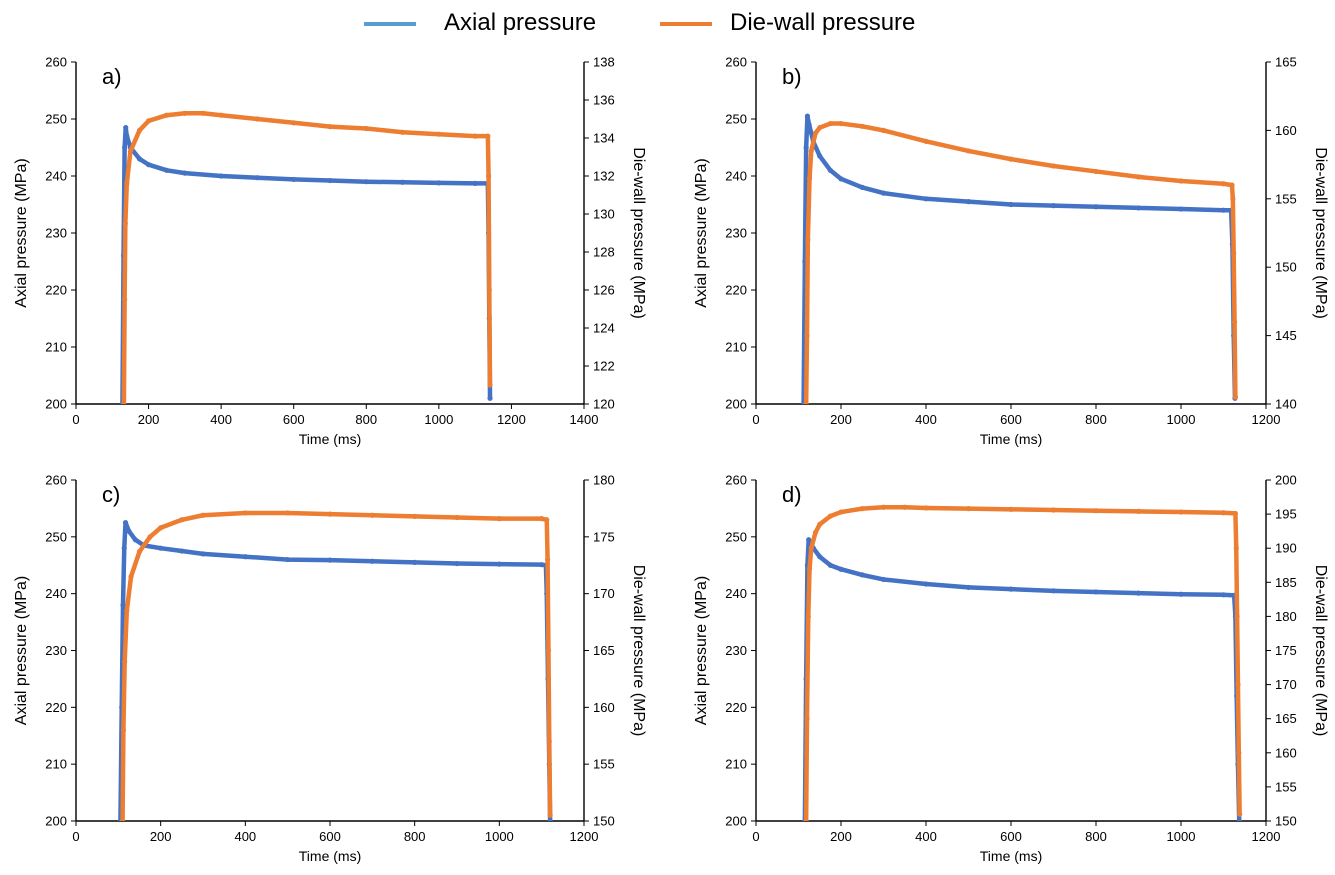  I want to click on y2-tick-label: 138, so click(604, 62).